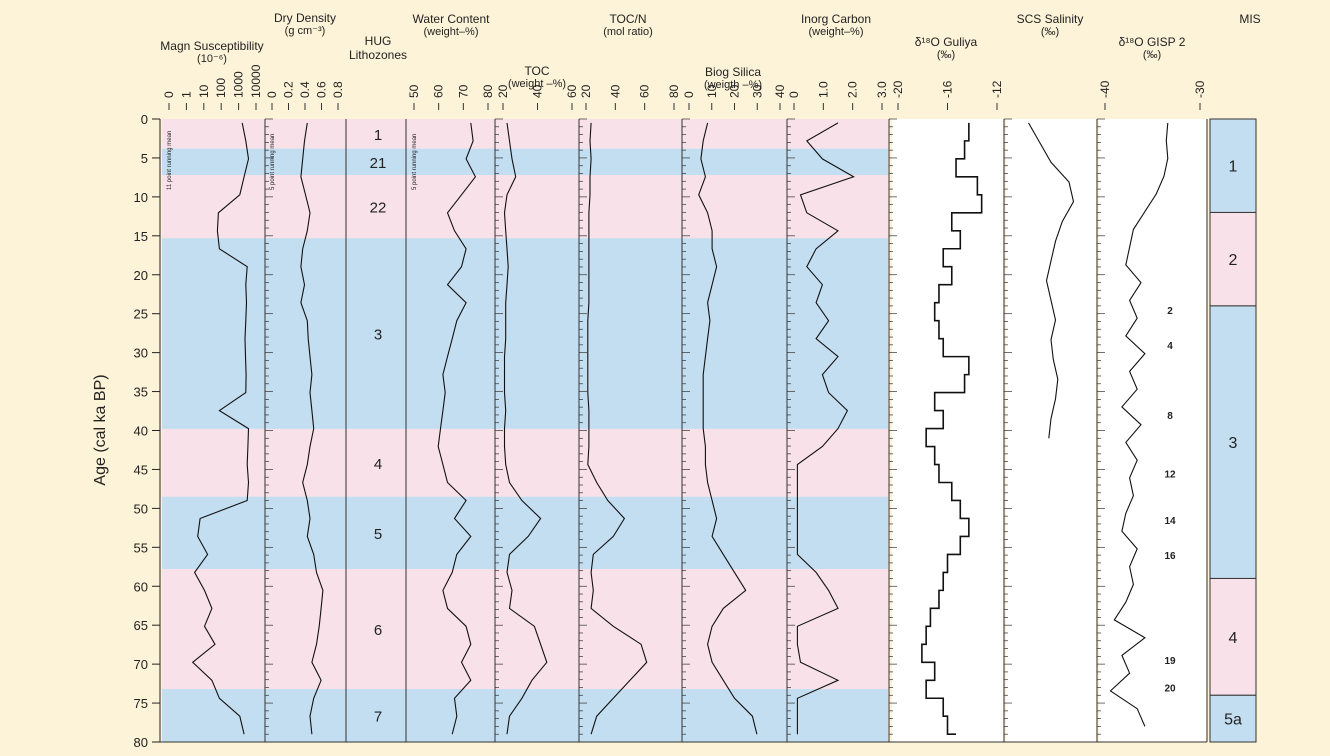 The width and height of the screenshot is (1330, 756). Describe the element at coordinates (1200, 89) in the screenshot. I see `x-tick-label-gisp: -30` at that location.